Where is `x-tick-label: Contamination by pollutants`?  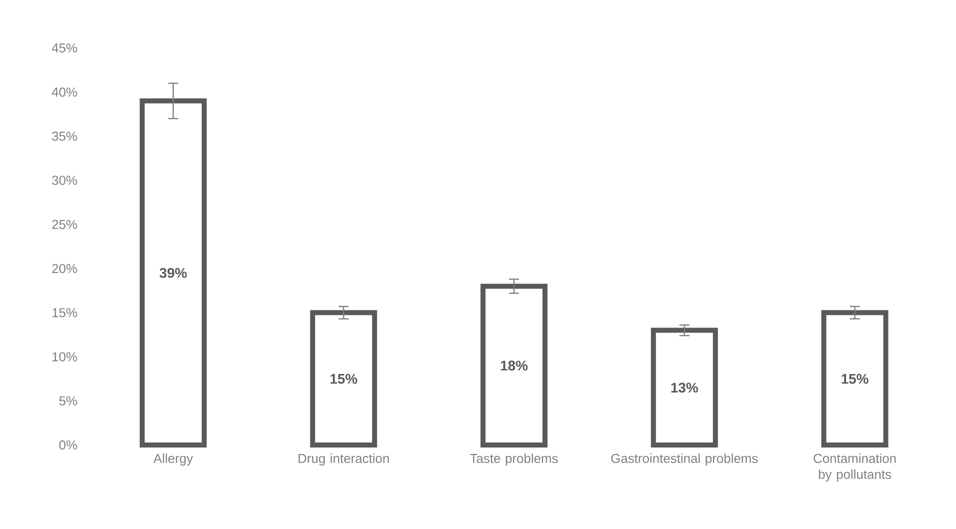 x-tick-label: Contamination by pollutants is located at coordinates (855, 468).